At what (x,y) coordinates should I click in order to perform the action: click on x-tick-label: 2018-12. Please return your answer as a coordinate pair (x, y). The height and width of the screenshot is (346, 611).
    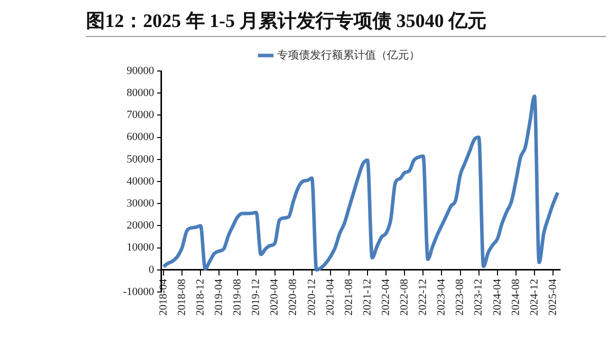
    Looking at the image, I should click on (200, 297).